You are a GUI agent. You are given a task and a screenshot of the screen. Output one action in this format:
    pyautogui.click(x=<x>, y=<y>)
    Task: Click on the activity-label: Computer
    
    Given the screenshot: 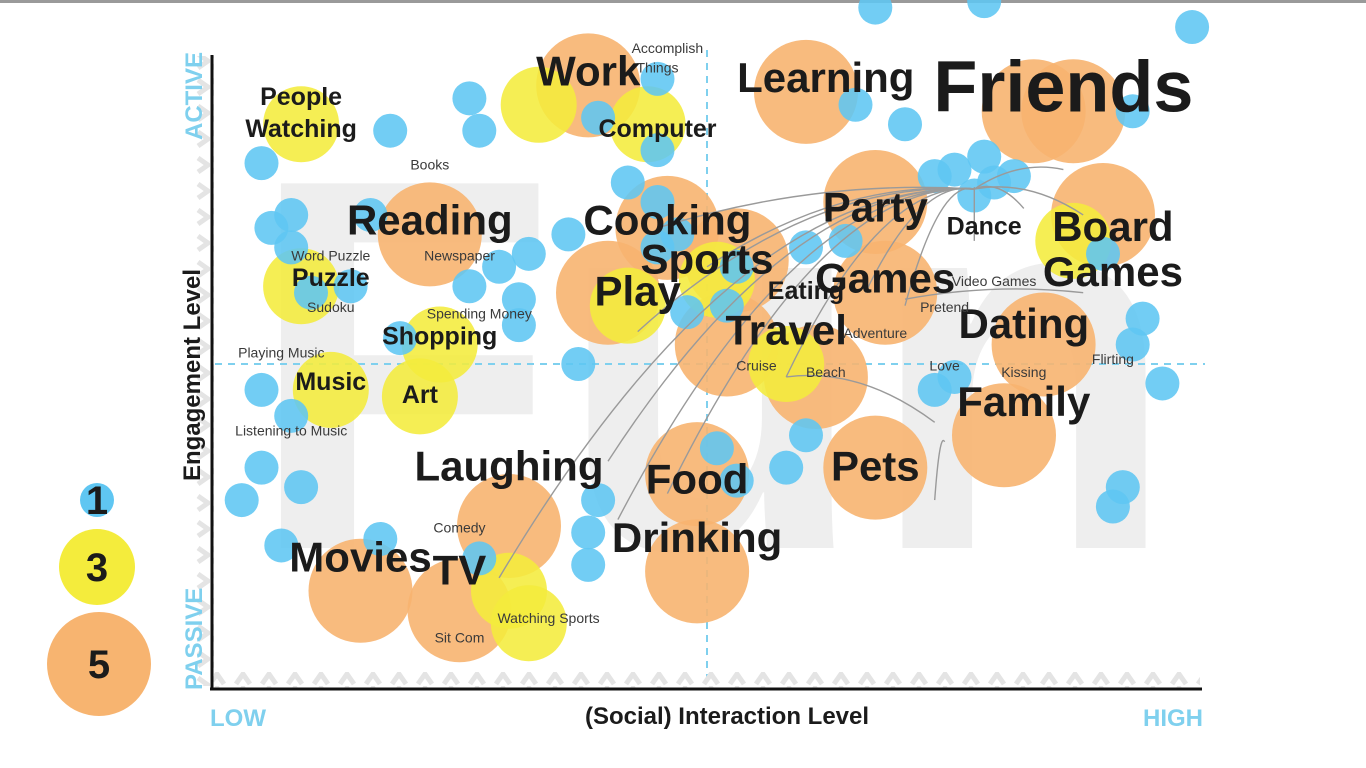 What is the action you would take?
    pyautogui.click(x=657, y=129)
    